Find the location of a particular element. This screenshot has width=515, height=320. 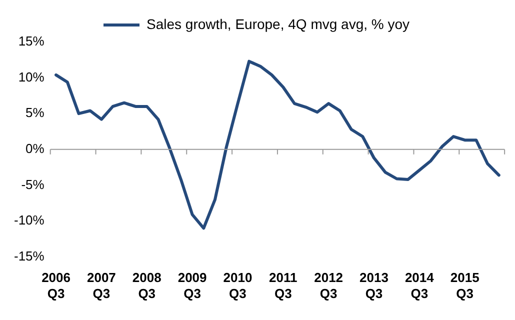

legend-label: Sales growth, Europe, 4Q mvg avg, % yoy is located at coordinates (278, 24).